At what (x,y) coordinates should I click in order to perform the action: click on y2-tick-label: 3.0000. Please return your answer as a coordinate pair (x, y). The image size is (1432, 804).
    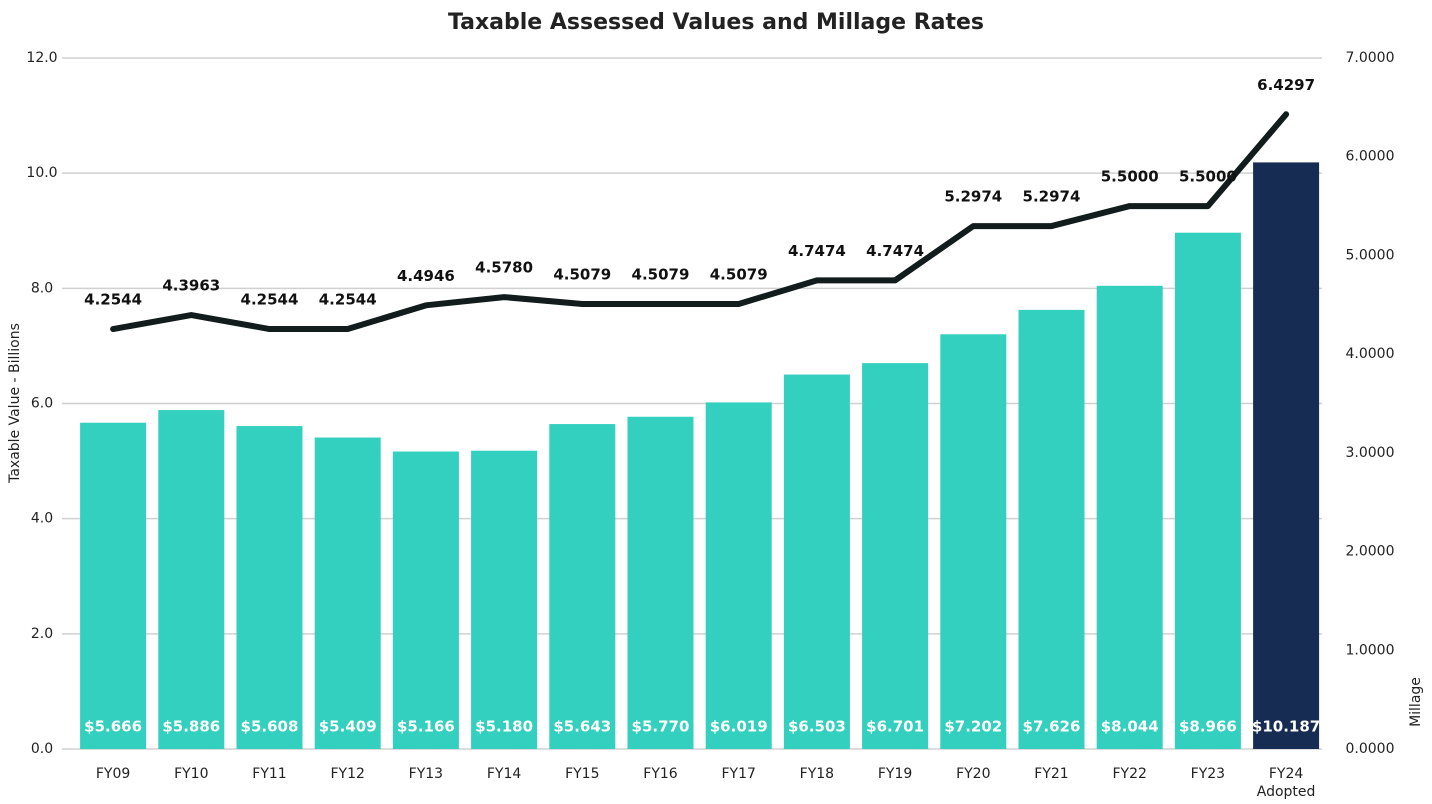
    Looking at the image, I should click on (1370, 453).